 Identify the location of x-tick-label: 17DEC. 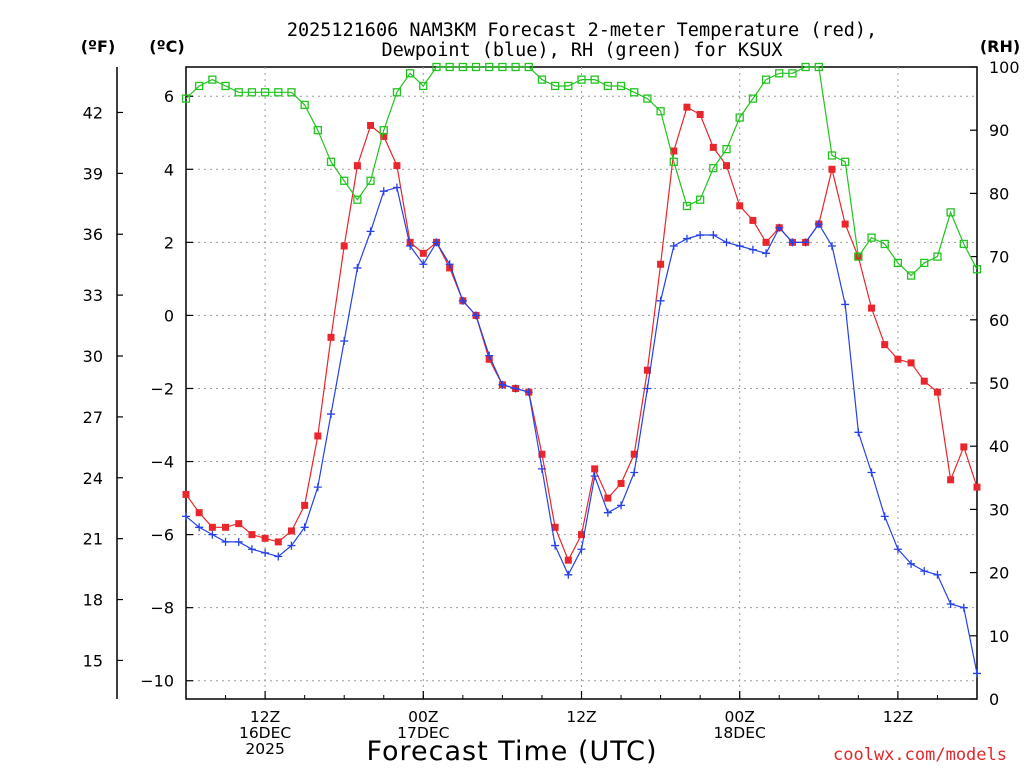
(423, 733).